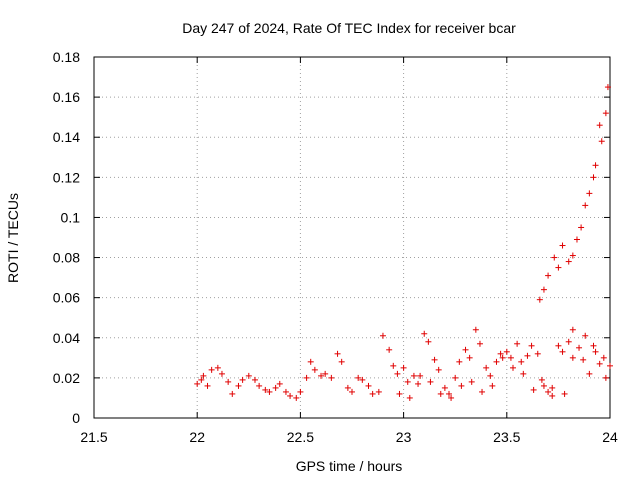 The height and width of the screenshot is (480, 640). I want to click on y-tick-label: 0.02, so click(66, 378).